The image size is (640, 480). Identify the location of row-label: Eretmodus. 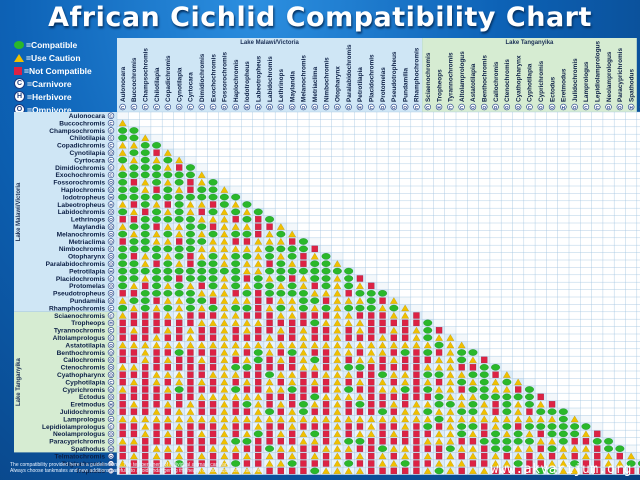
(88, 405).